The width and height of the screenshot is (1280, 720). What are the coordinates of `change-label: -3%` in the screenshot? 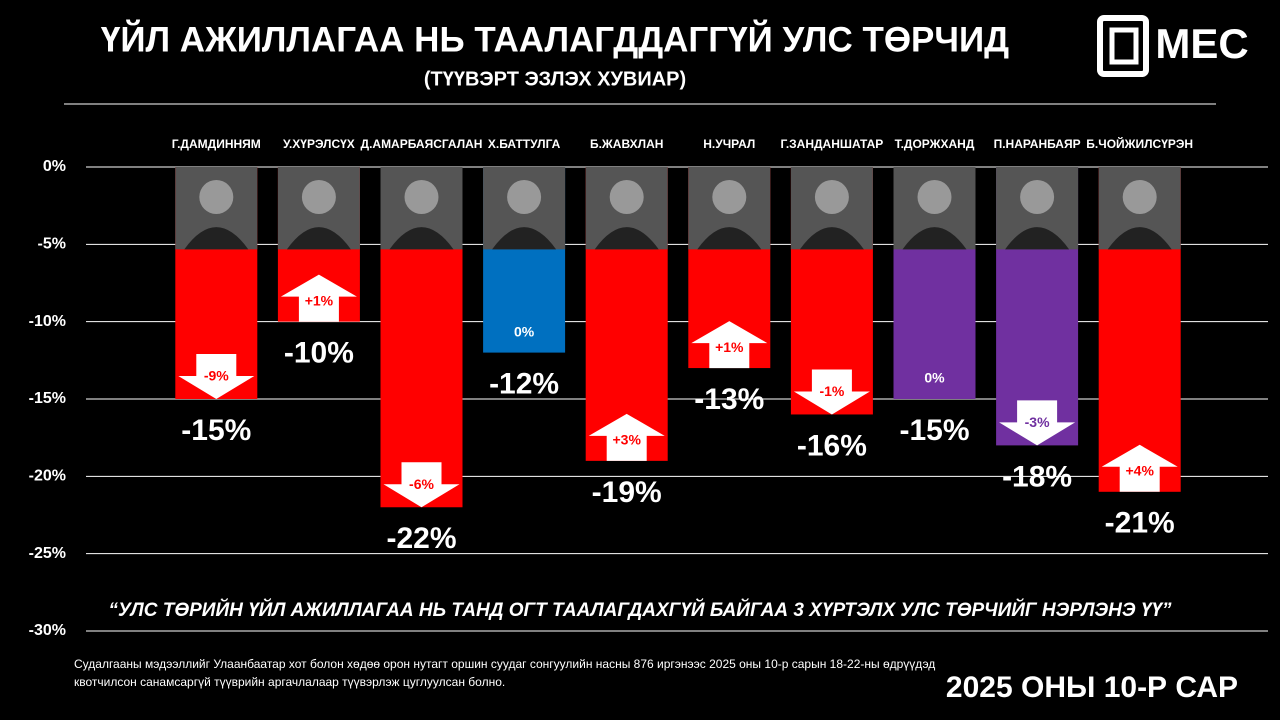 It's located at (1037, 422).